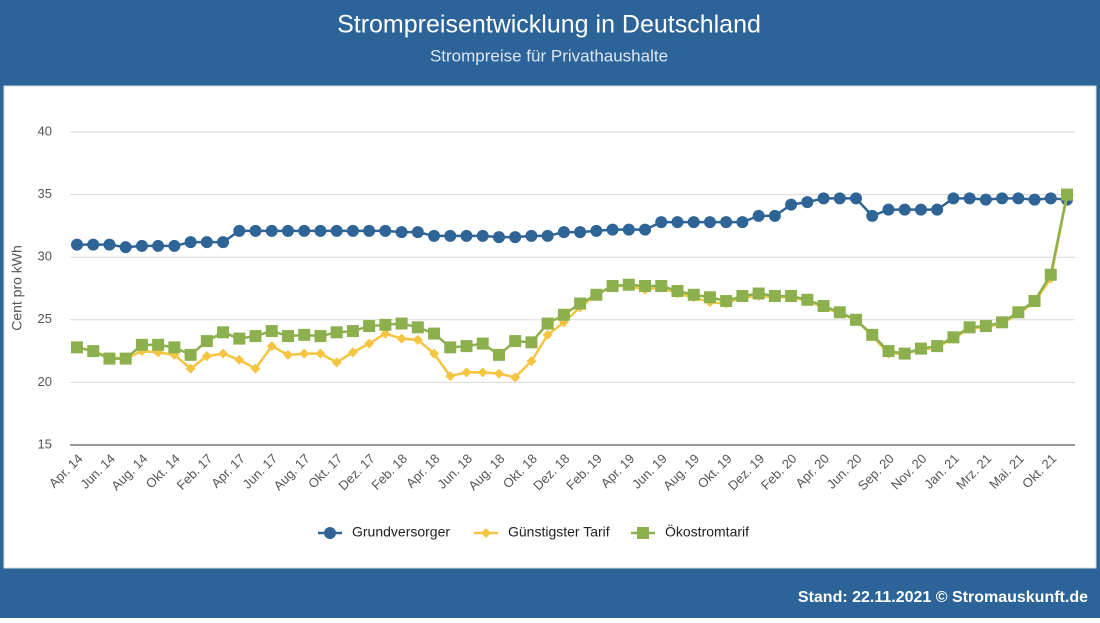  Describe the element at coordinates (17, 288) in the screenshot. I see `y-axis-label: Cent pro kWh` at that location.